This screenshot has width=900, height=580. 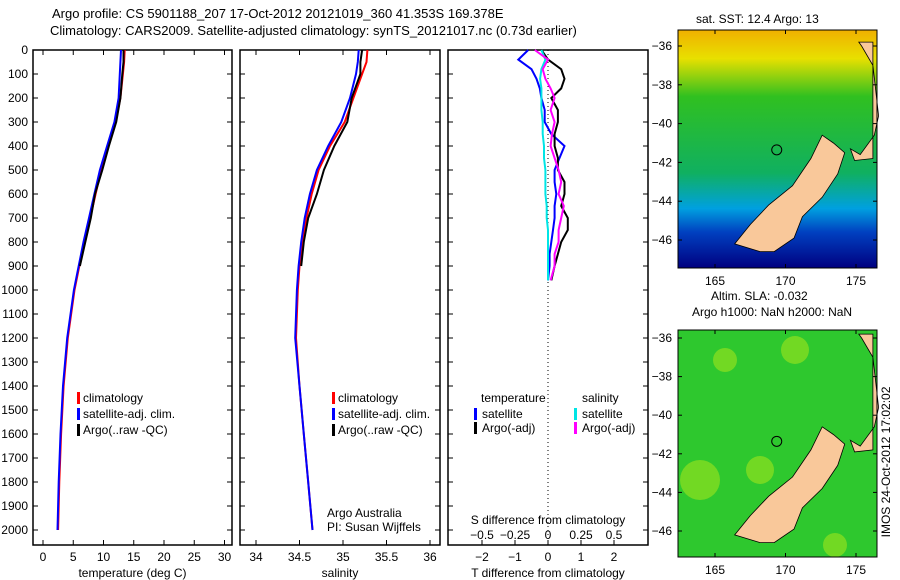 I want to click on lat-tick-label: −46, so click(x=662, y=240).